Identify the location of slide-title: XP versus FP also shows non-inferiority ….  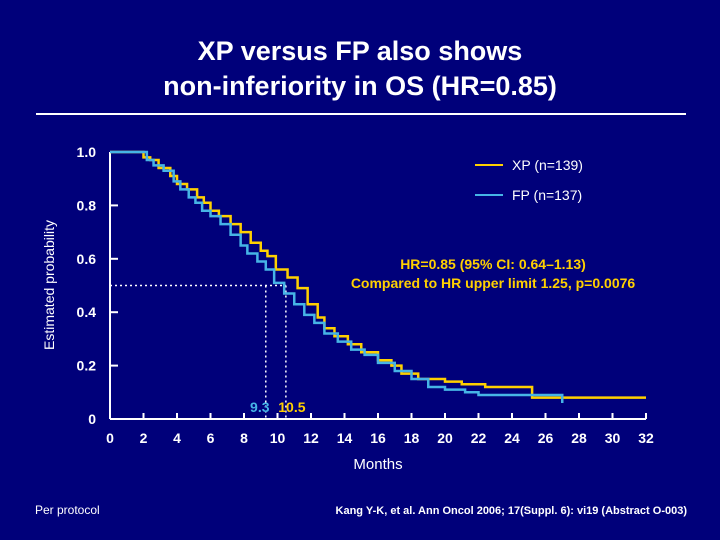
(360, 69).